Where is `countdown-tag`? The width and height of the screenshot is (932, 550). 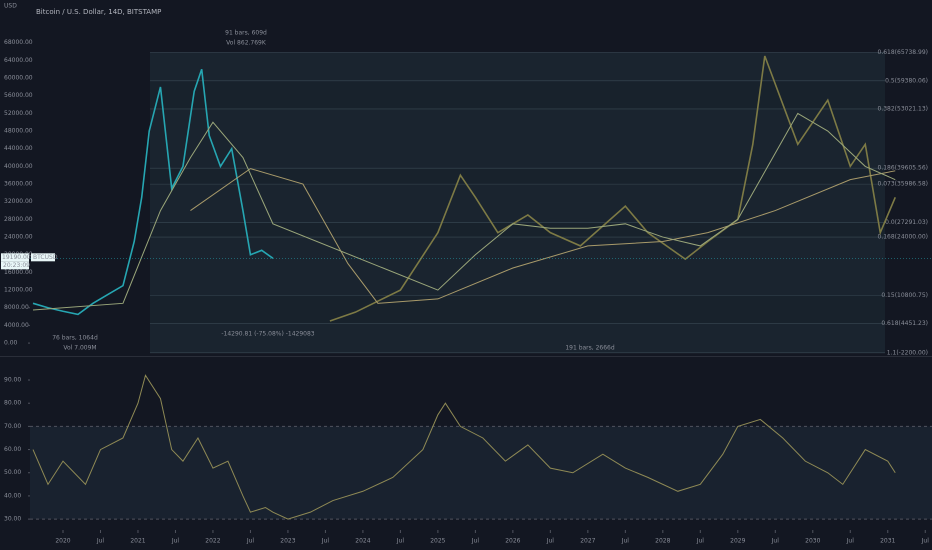
countdown-tag is located at coordinates (15, 265).